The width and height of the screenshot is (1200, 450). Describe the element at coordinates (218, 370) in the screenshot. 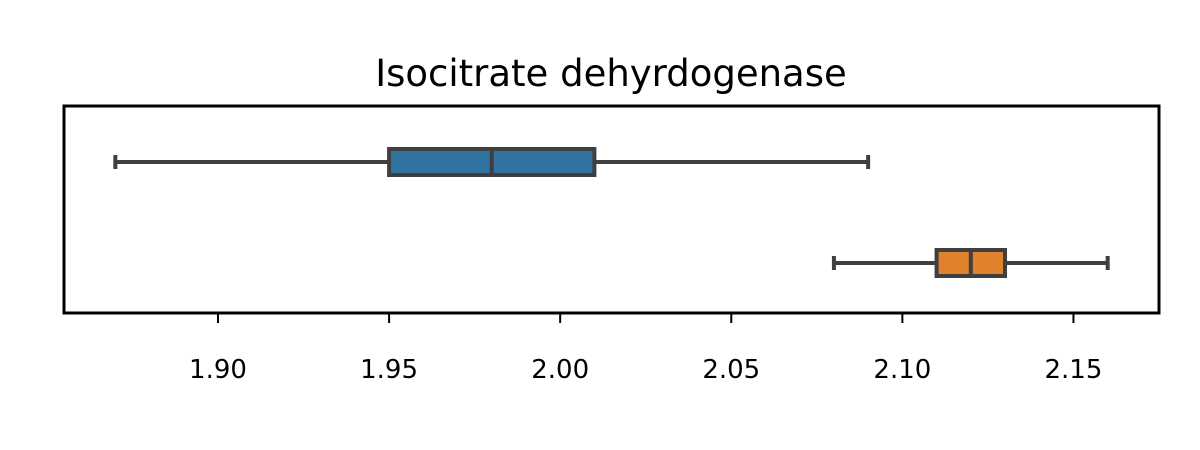

I see `x-tick-label: 1.90` at that location.